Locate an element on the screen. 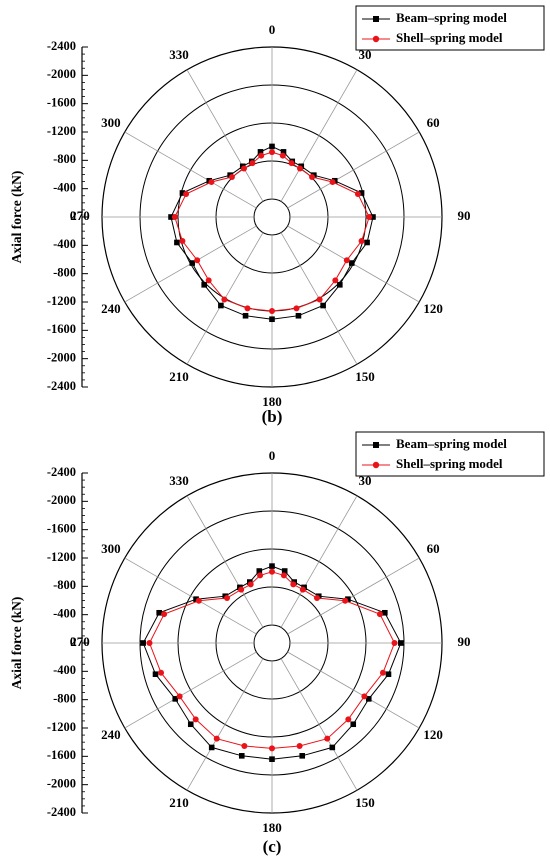 The image size is (550, 861). y-tick-label: -2000 is located at coordinates (61, 784).